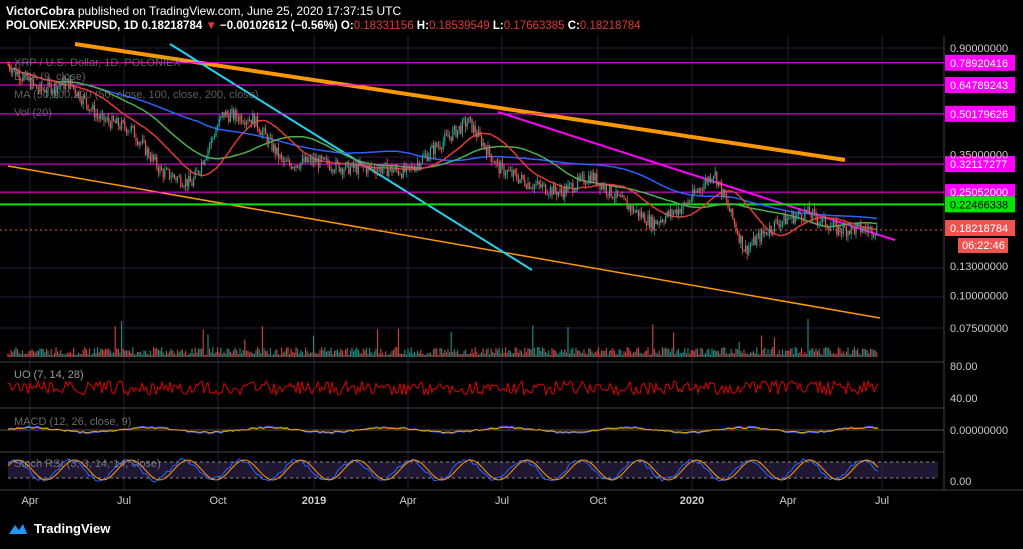  What do you see at coordinates (979, 86) in the screenshot?
I see `level-label: 0.64789243` at bounding box center [979, 86].